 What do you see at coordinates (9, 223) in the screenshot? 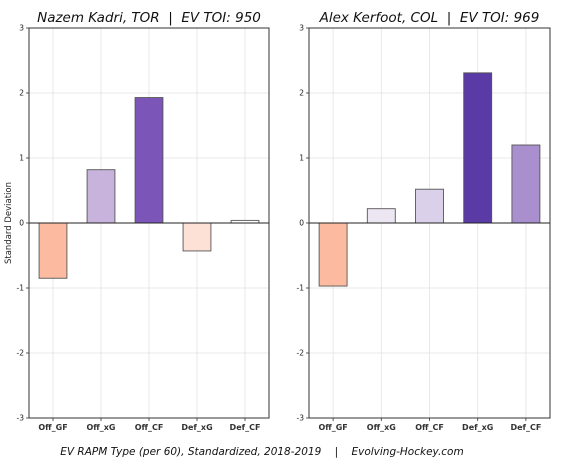
I see `y-axis-label: Standard Deviation` at bounding box center [9, 223].